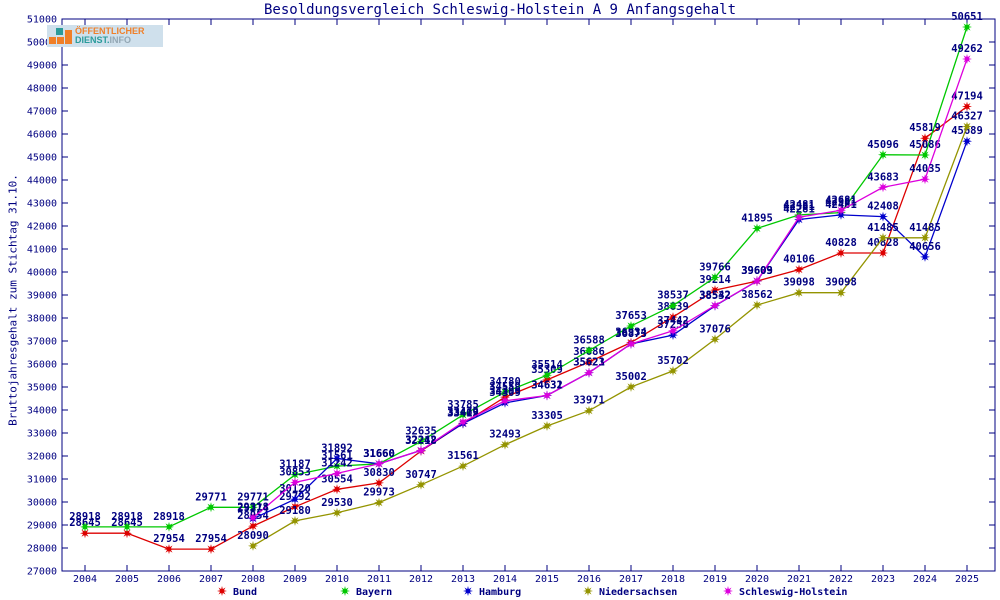  What do you see at coordinates (295, 579) in the screenshot?
I see `x-tick-label: 2009` at bounding box center [295, 579].